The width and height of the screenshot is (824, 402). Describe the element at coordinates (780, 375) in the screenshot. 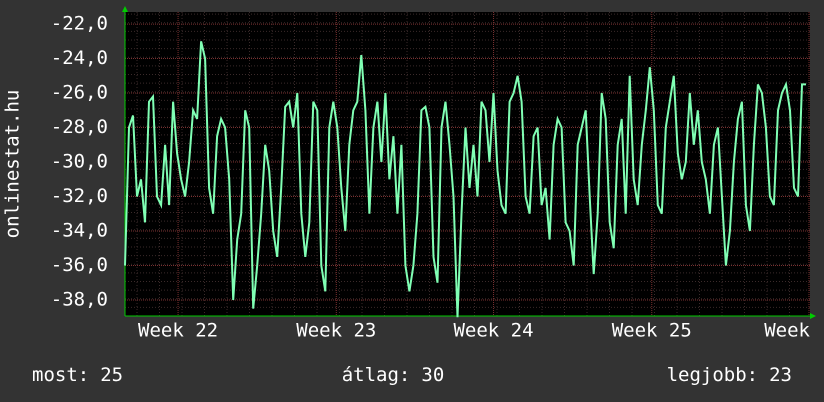

I see `stat-value: 23` at that location.